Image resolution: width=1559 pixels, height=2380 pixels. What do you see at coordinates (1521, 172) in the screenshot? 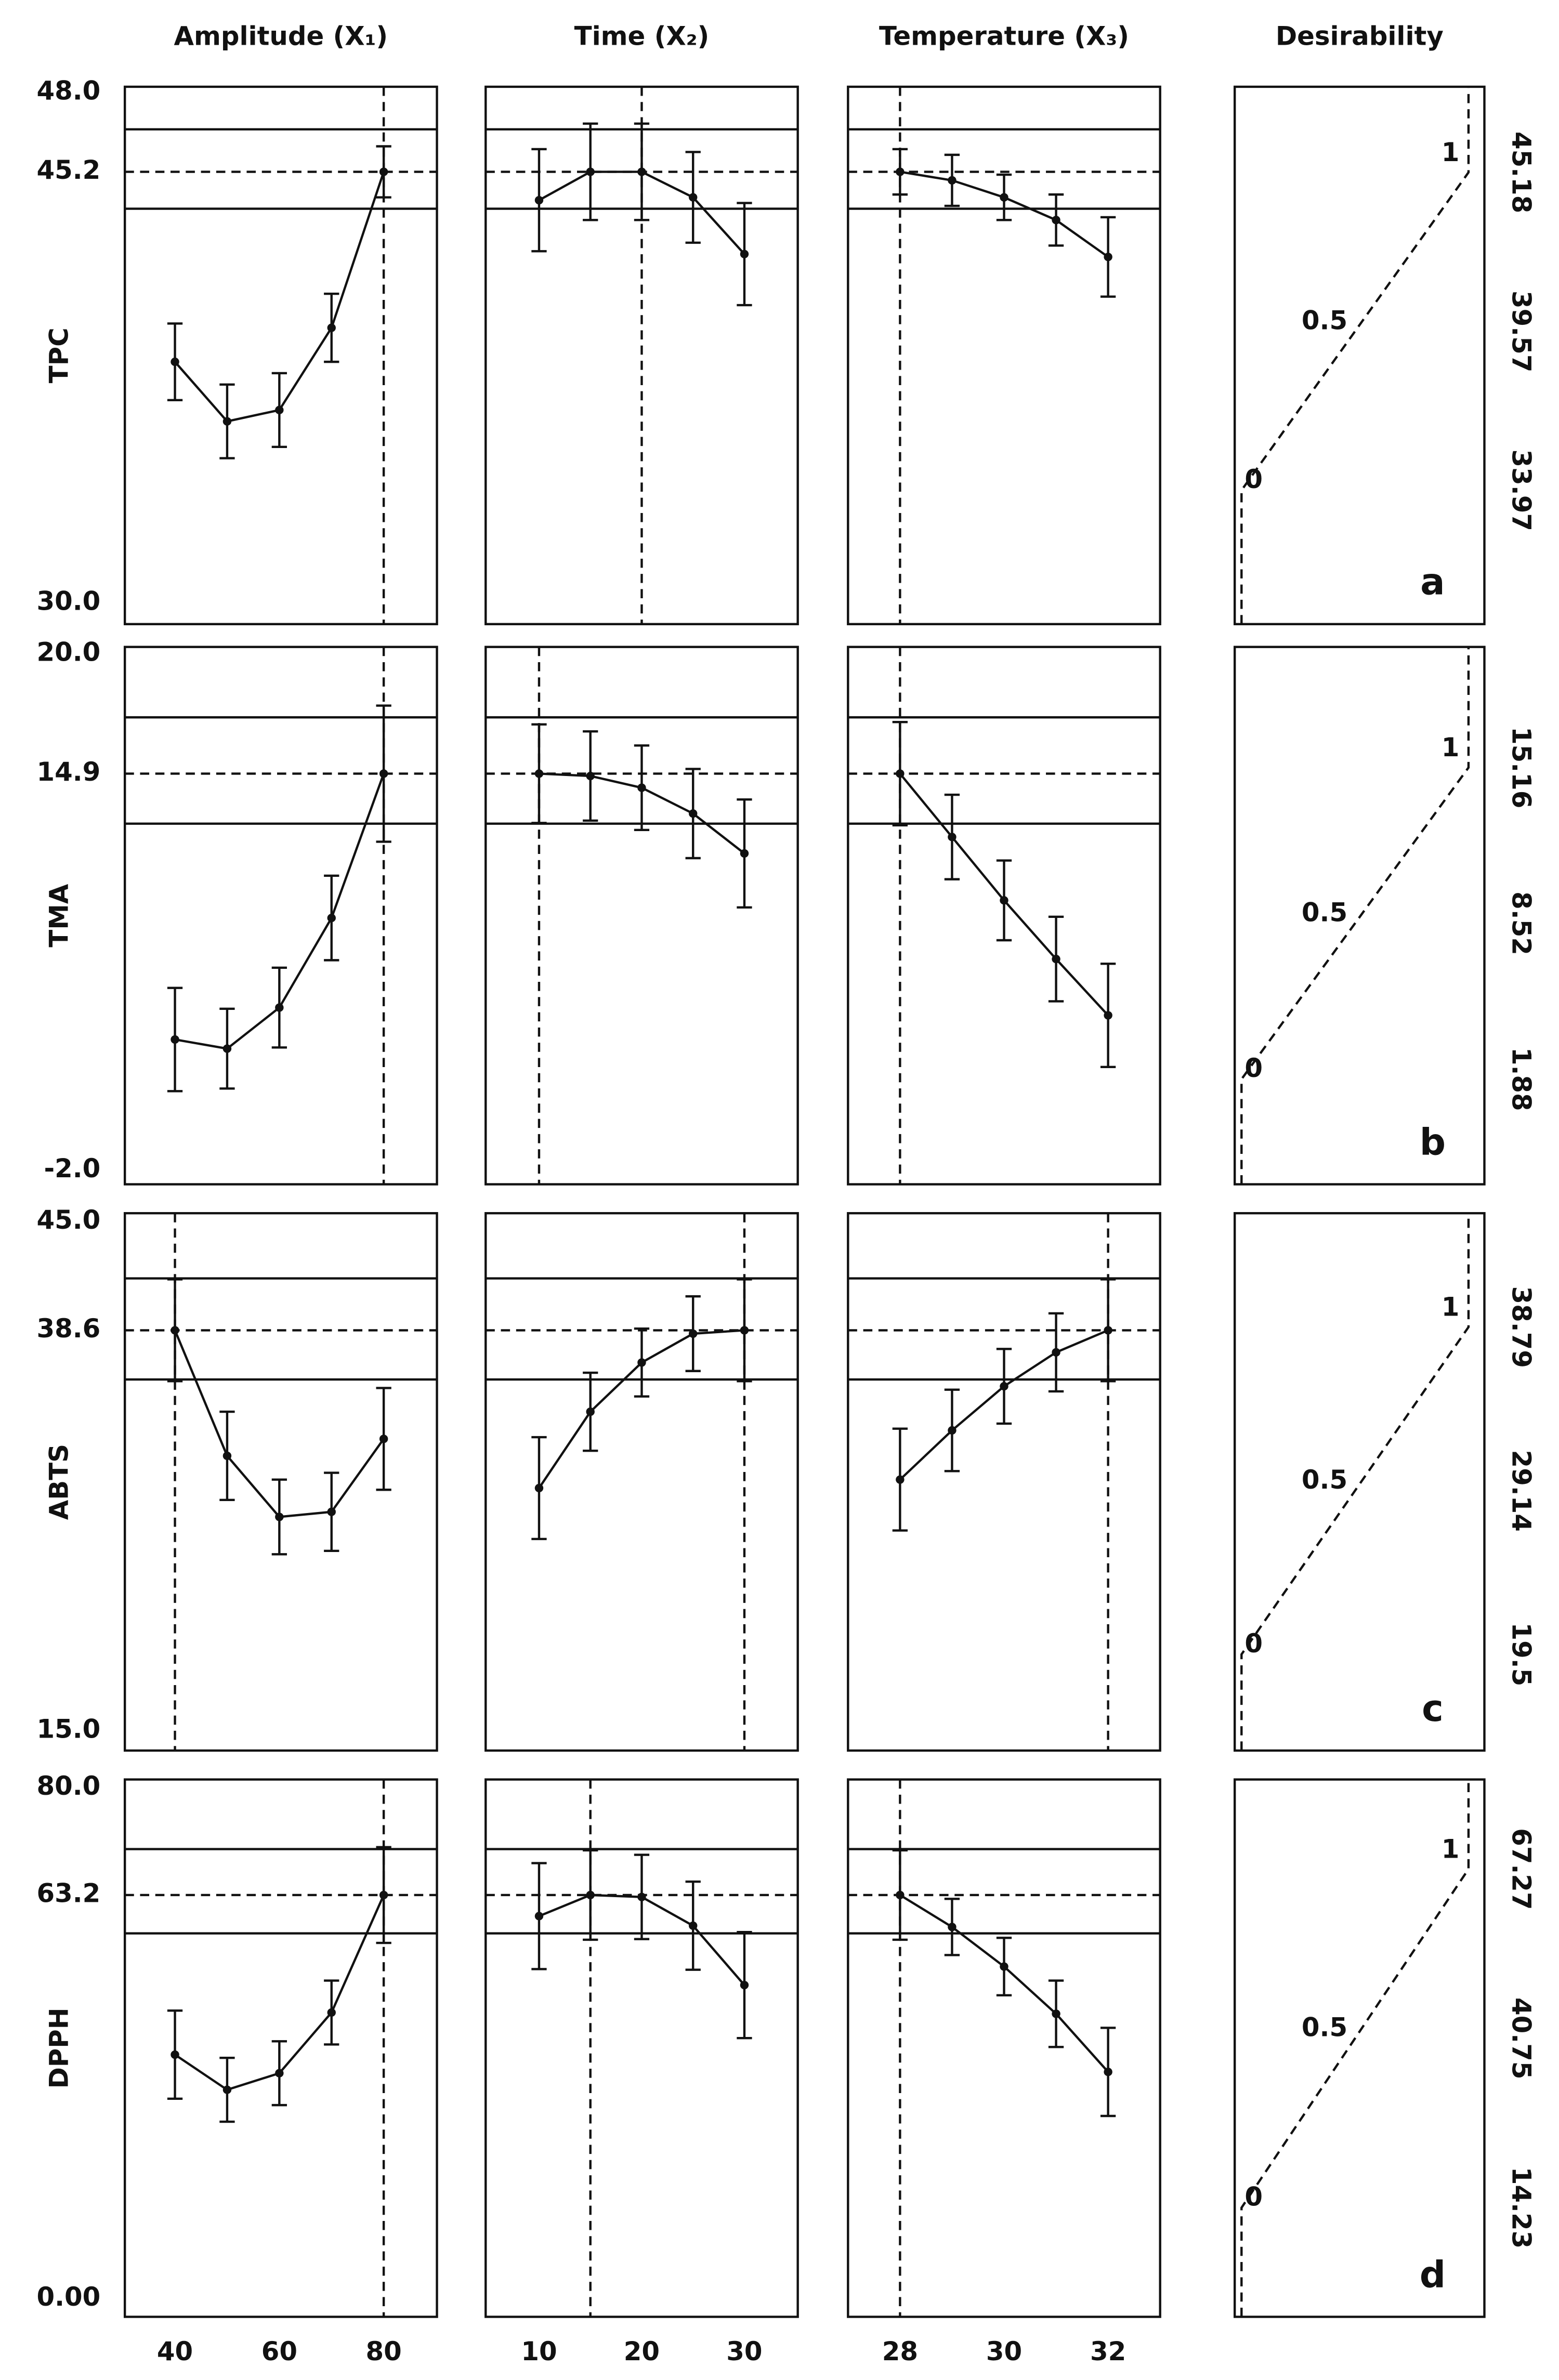
I see `response-level-label: 45.18` at bounding box center [1521, 172].